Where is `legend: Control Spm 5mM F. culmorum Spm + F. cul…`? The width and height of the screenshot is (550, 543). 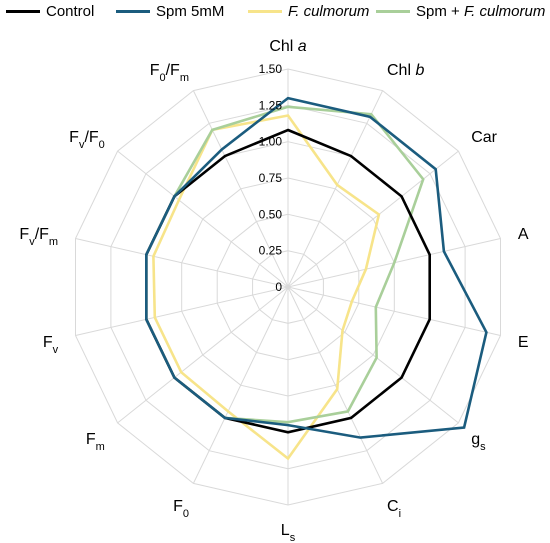 legend: Control Spm 5mM F. culmorum Spm + F. cul… is located at coordinates (275, 12).